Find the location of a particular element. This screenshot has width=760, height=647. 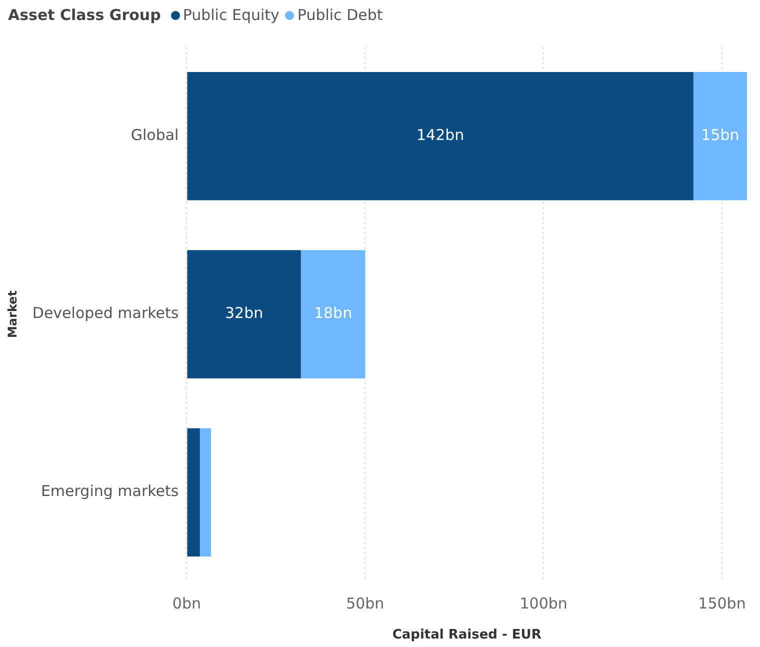

x-tick-label: 100bn is located at coordinates (544, 603).